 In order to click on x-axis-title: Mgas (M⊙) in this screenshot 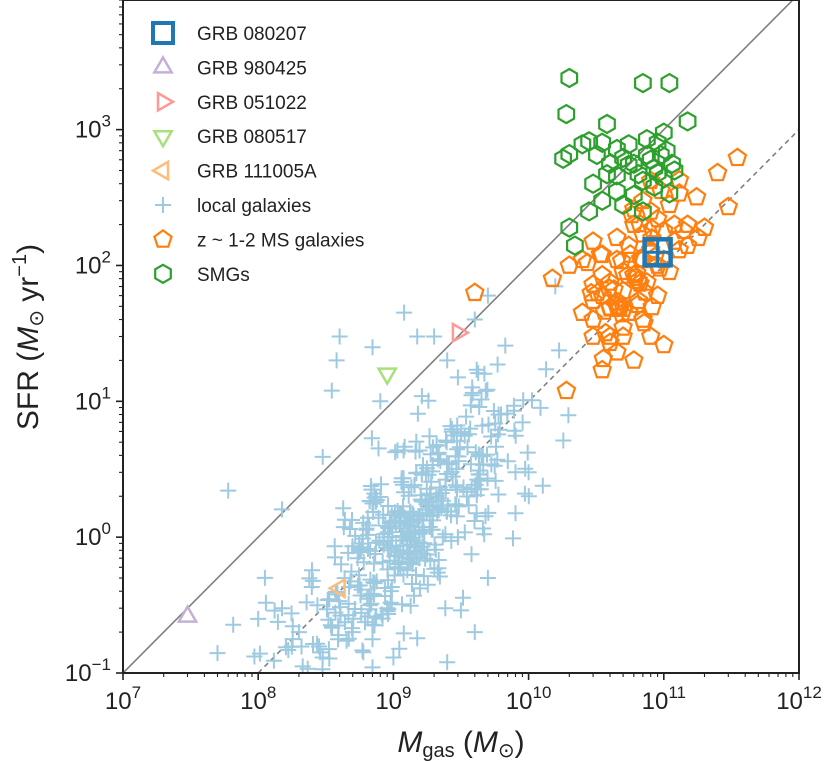, I will do `click(460, 743)`.